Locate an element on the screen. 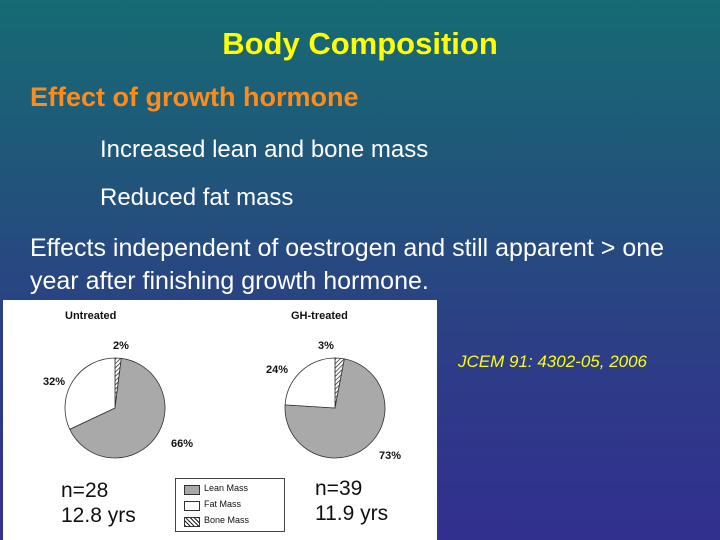  label-untreated-fat: 32% is located at coordinates (54, 382).